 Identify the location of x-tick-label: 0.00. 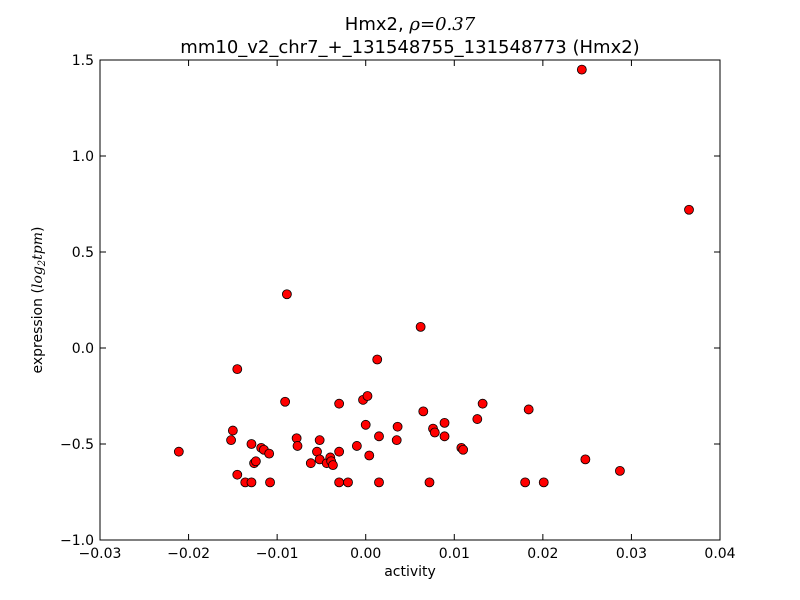
(365, 554).